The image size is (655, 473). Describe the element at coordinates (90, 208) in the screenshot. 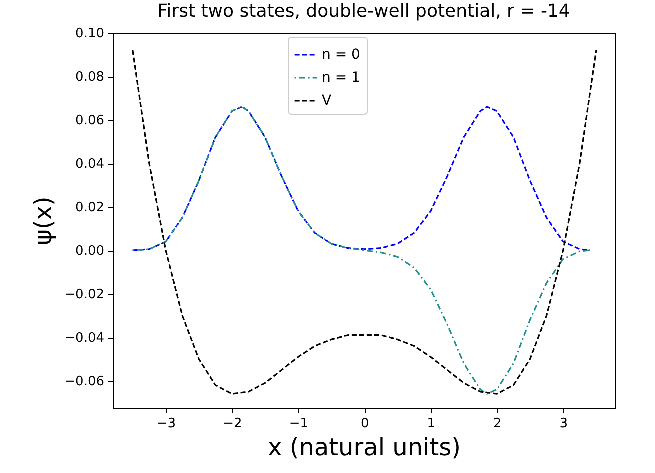

I see `y-tick-label: 0.02` at that location.